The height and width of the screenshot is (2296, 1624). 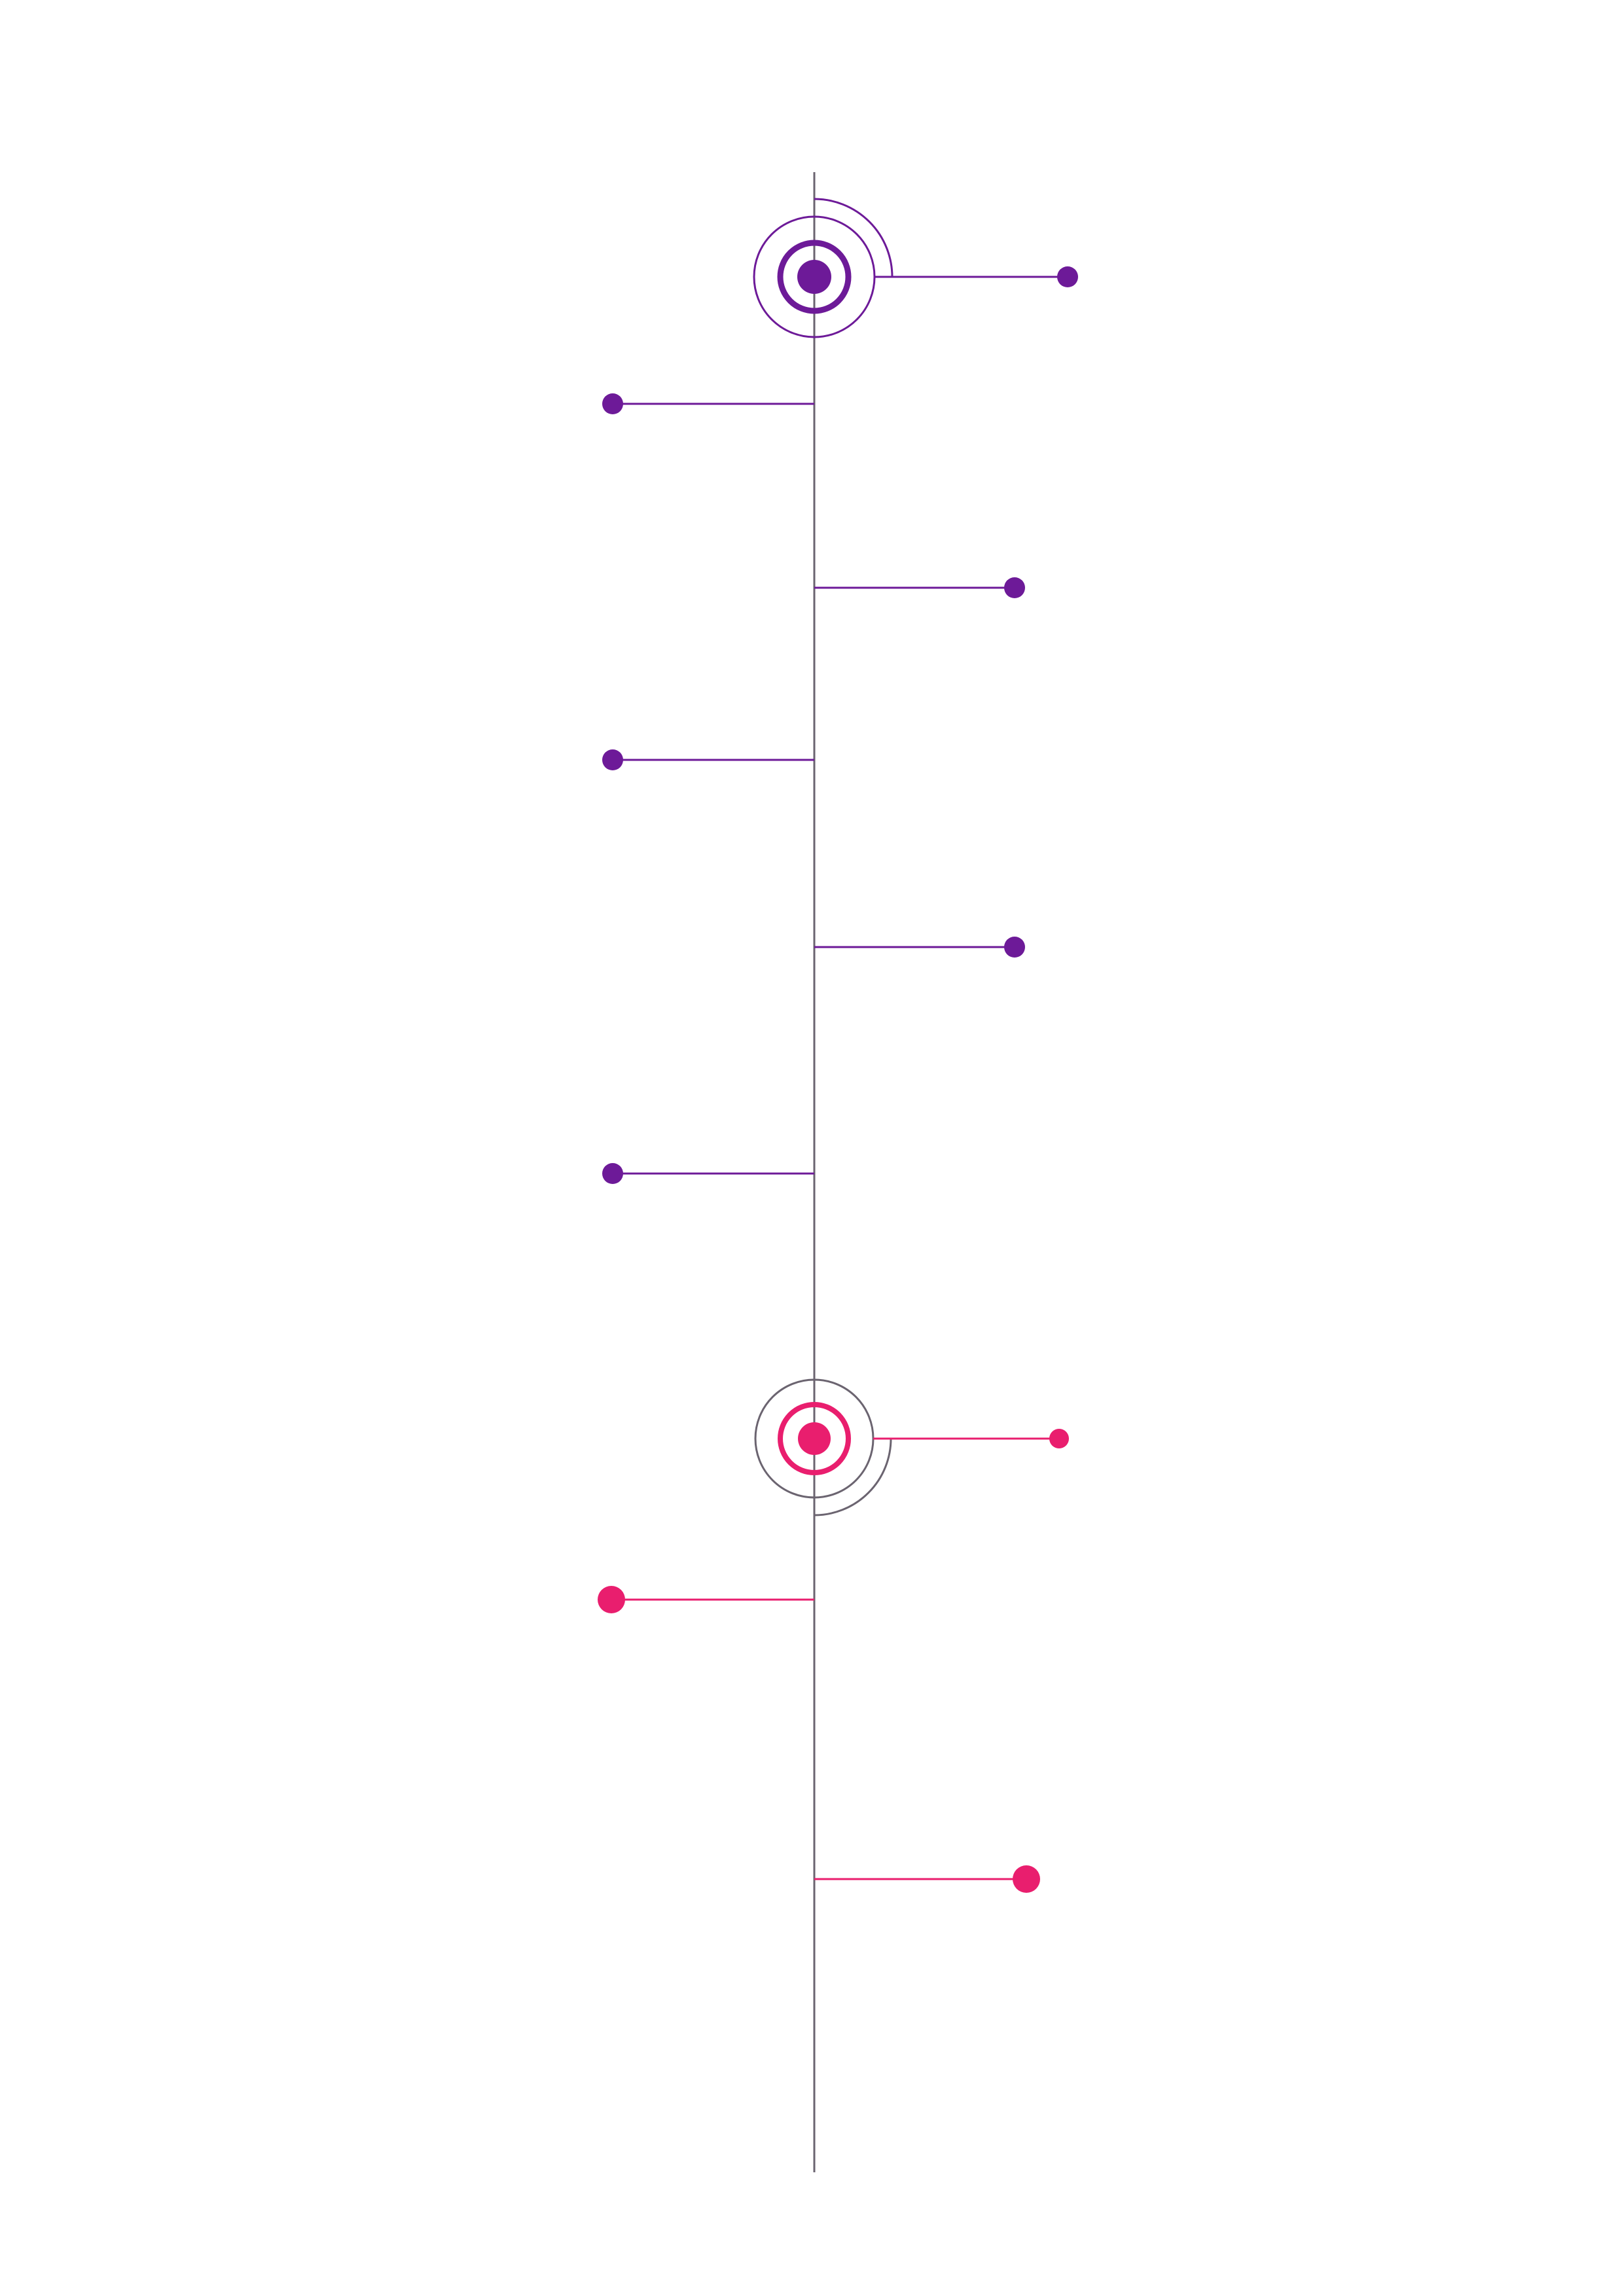 I want to click on pink-branches, so click(x=819, y=1739).